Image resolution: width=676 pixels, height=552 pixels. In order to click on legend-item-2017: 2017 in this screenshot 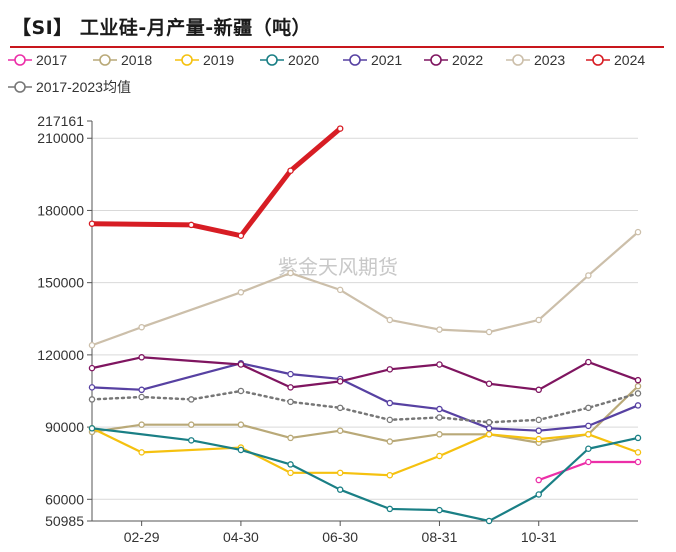, I will do `click(37, 60)`.